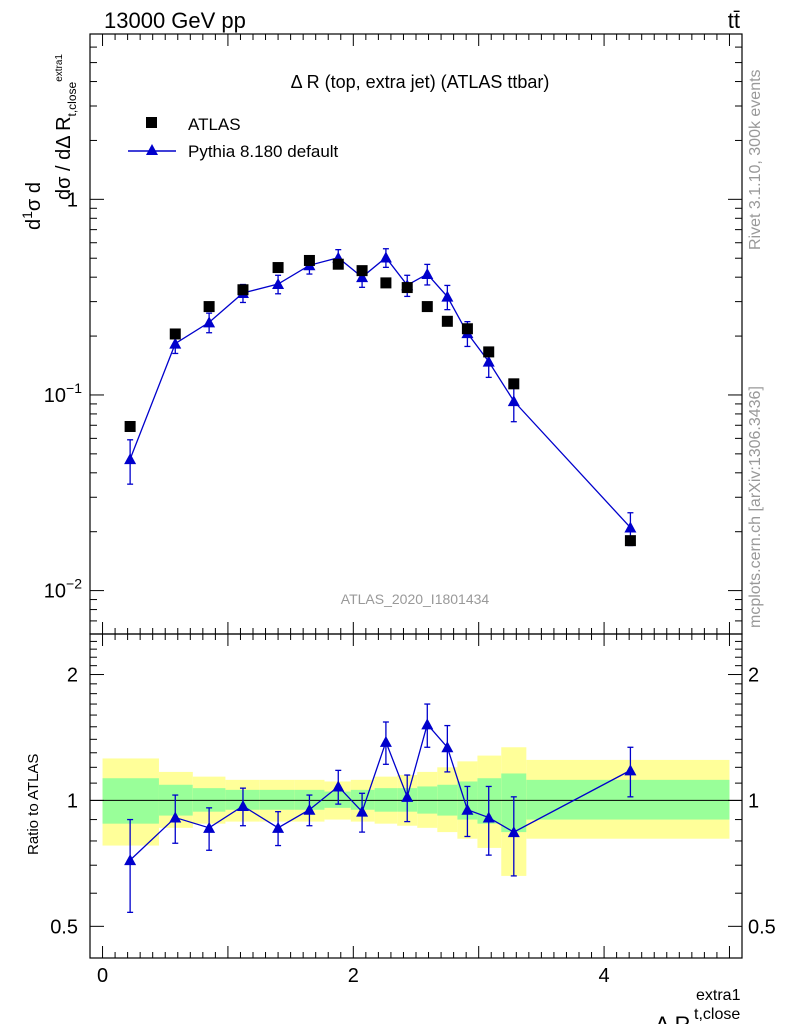 The width and height of the screenshot is (786, 1024). What do you see at coordinates (755, 159) in the screenshot?
I see `rivet-label: Rivet 3.1.10, 300k events` at bounding box center [755, 159].